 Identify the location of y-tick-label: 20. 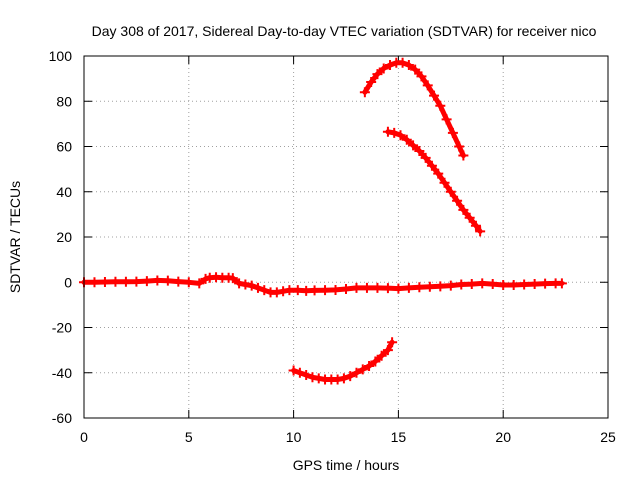
(64, 237).